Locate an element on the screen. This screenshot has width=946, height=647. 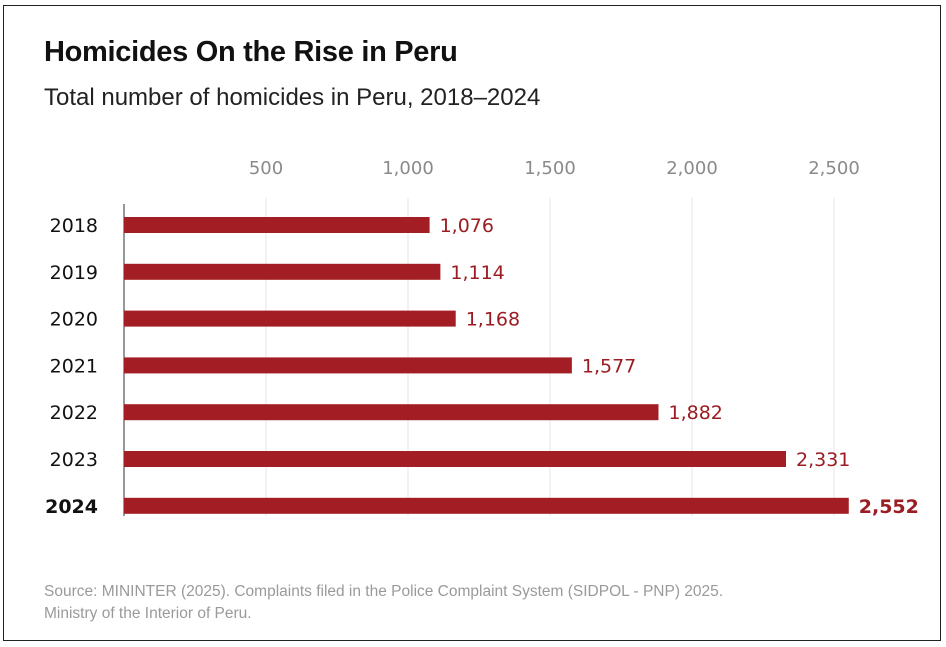
data-label: 1,168 is located at coordinates (493, 320).